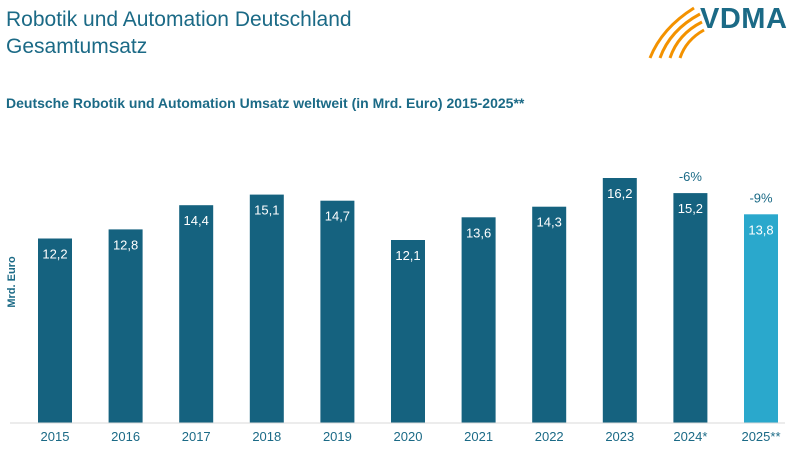 Image resolution: width=799 pixels, height=450 pixels. Describe the element at coordinates (408, 331) in the screenshot. I see `bar-2020` at that location.